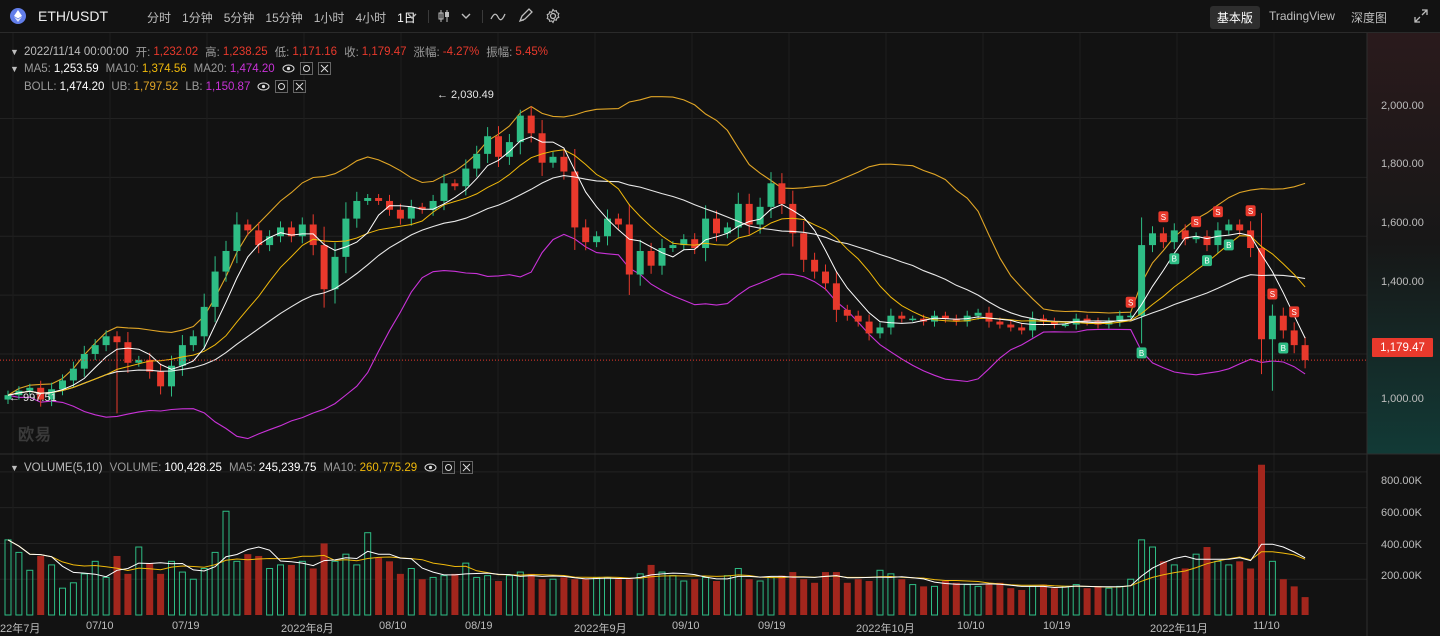 The image size is (1440, 636). Describe the element at coordinates (33, 398) in the screenshot. I see `low-marker: ← 997.51` at that location.